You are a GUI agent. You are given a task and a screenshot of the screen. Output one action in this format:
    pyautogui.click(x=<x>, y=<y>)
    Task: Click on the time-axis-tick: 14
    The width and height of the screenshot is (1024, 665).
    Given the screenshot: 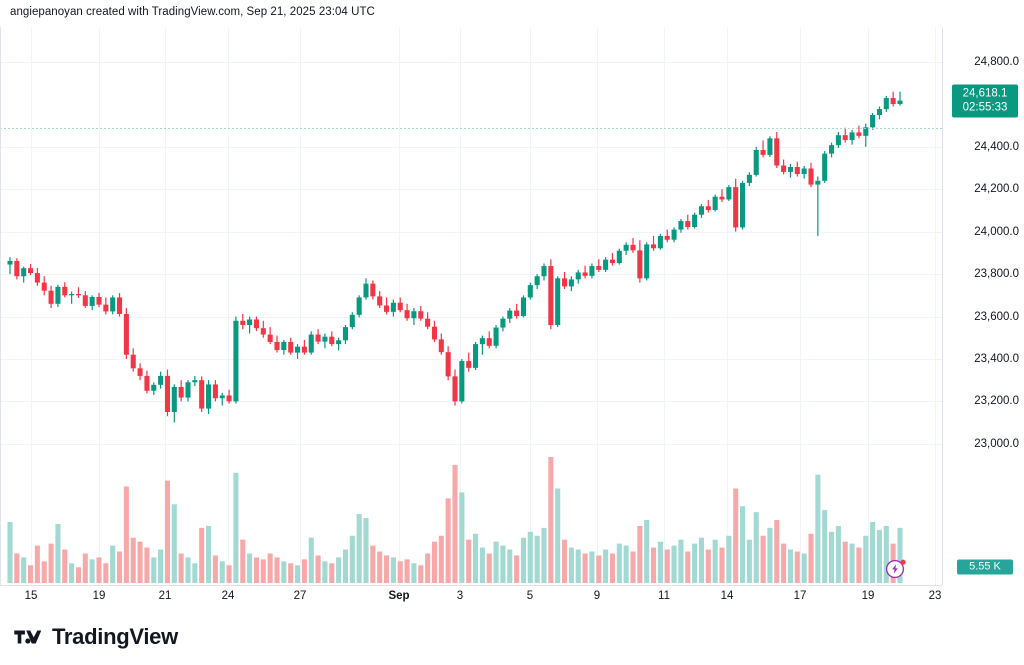 What is the action you would take?
    pyautogui.click(x=727, y=596)
    